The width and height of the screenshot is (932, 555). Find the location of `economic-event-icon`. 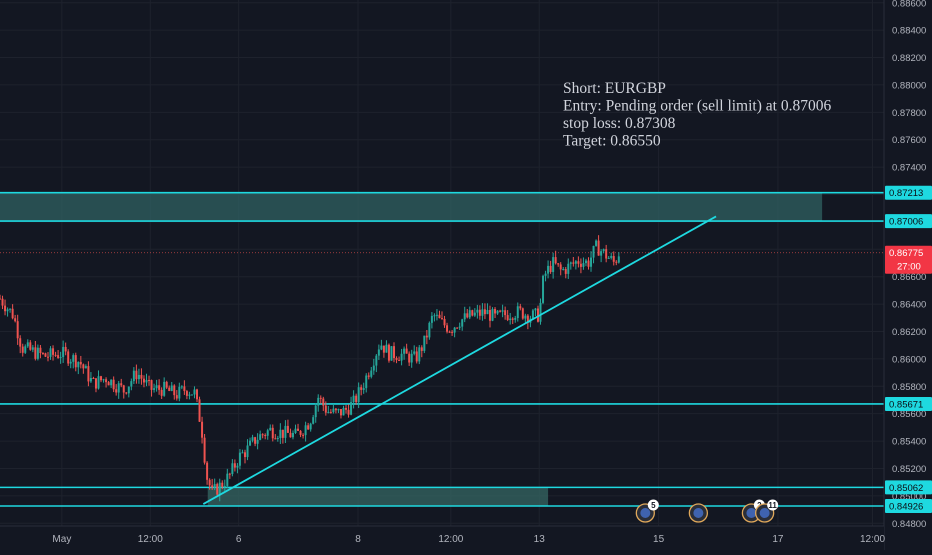

economic-event-icon is located at coordinates (698, 513).